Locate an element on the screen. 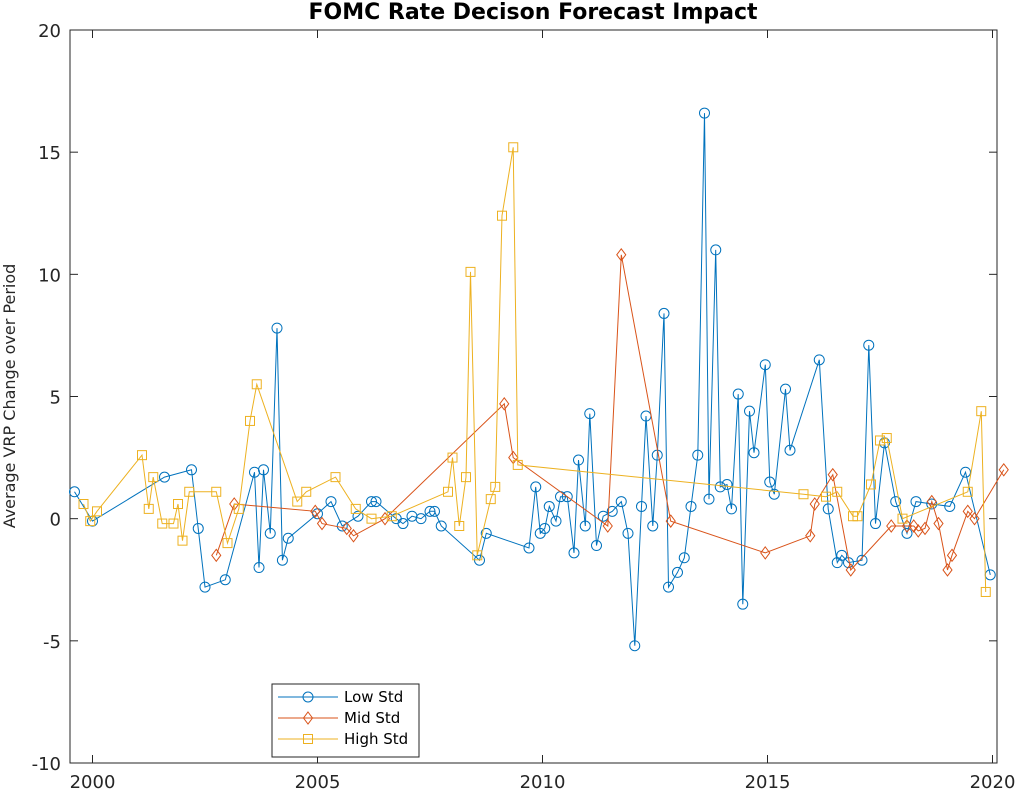 Image resolution: width=1022 pixels, height=794 pixels. legend-box is located at coordinates (345, 720).